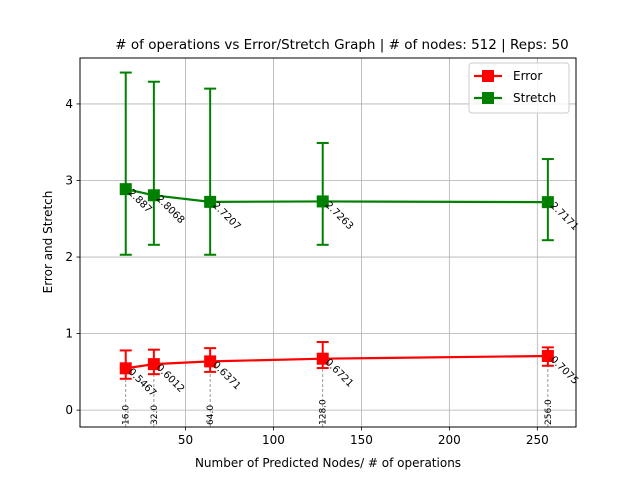 This screenshot has height=480, width=640. What do you see at coordinates (549, 412) in the screenshot?
I see `x-value-annotation: 256.0` at bounding box center [549, 412].